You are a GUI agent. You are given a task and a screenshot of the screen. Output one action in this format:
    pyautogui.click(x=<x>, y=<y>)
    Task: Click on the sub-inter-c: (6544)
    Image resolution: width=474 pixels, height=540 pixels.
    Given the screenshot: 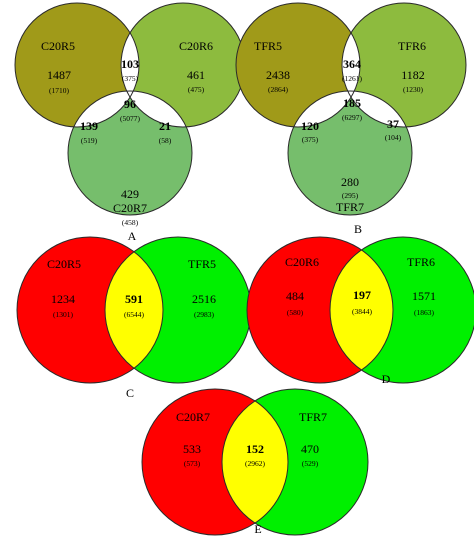 What is the action you would take?
    pyautogui.click(x=134, y=314)
    